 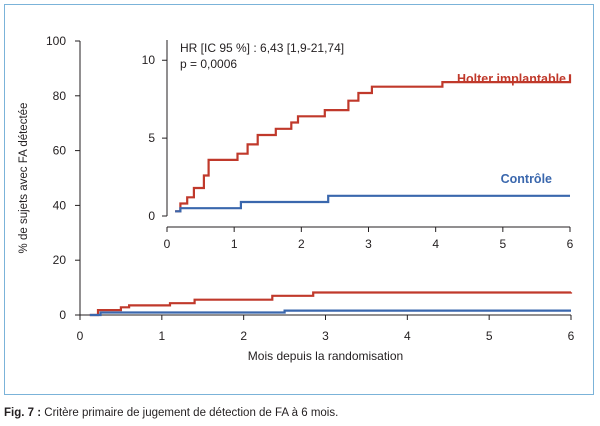 What do you see at coordinates (60, 205) in the screenshot?
I see `main-y-tick-label: 40` at bounding box center [60, 205].